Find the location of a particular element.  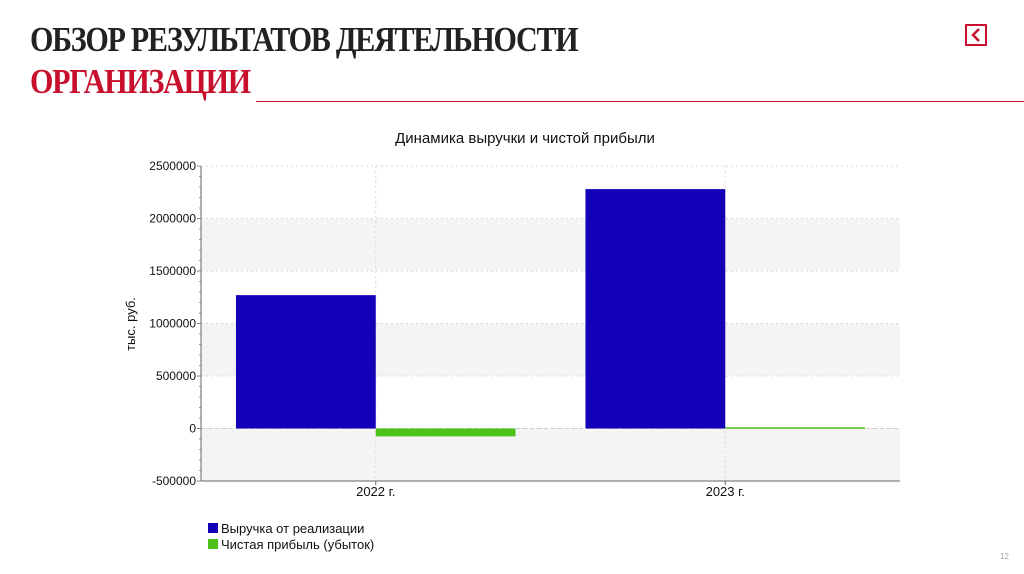

legend-swatch-revenue is located at coordinates (213, 528).